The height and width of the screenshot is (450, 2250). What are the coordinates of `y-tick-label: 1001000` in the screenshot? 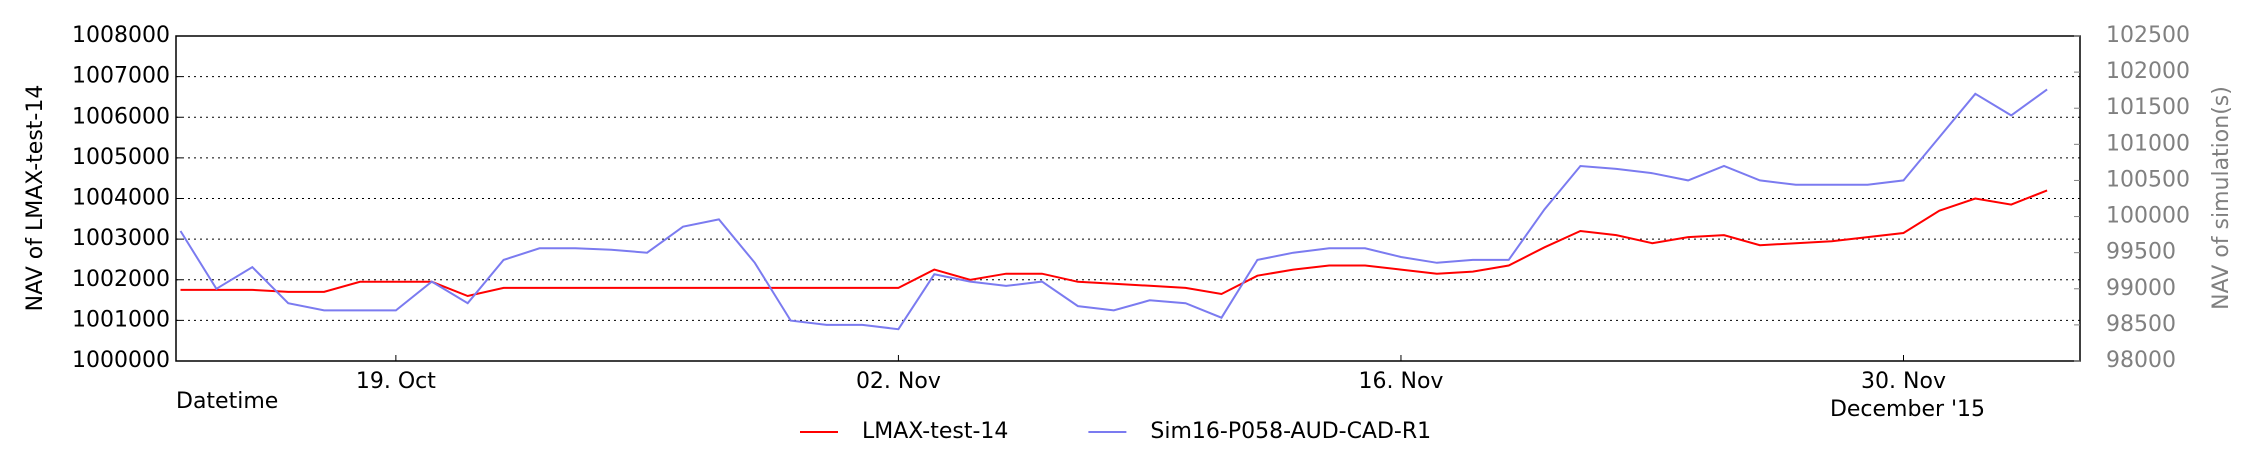 It's located at (121, 319).